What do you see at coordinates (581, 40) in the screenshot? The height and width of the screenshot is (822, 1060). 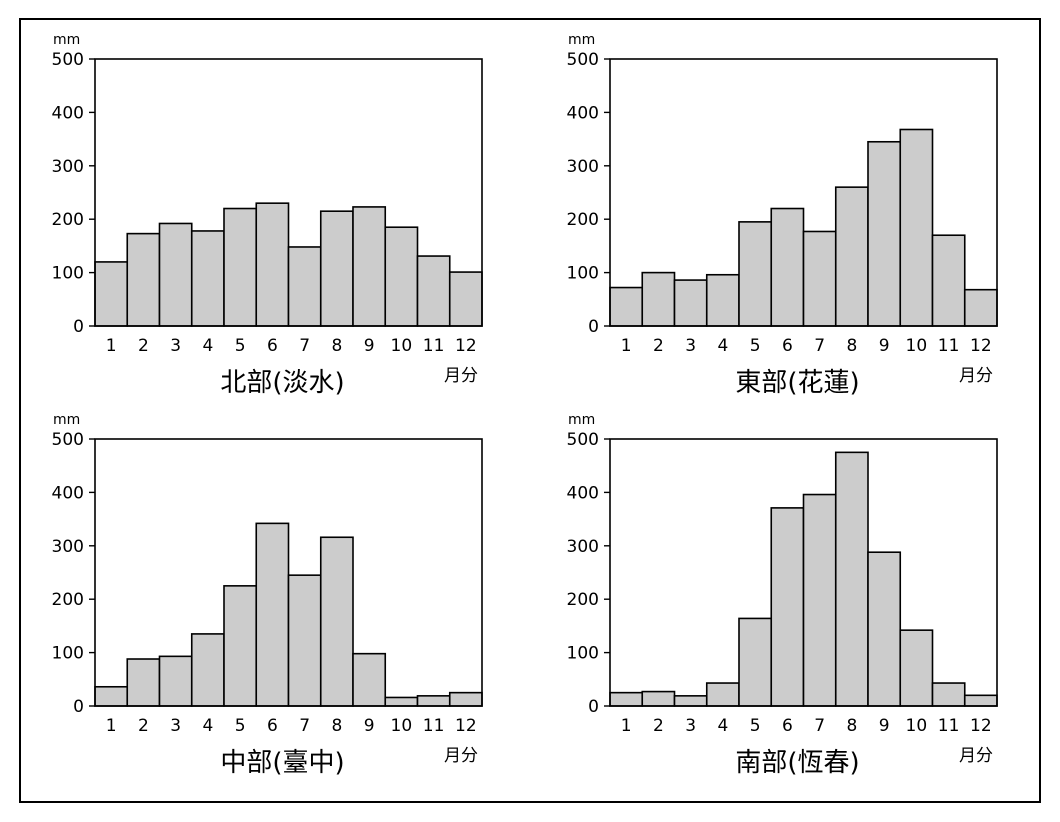 I see `y-unit-label: mm` at bounding box center [581, 40].